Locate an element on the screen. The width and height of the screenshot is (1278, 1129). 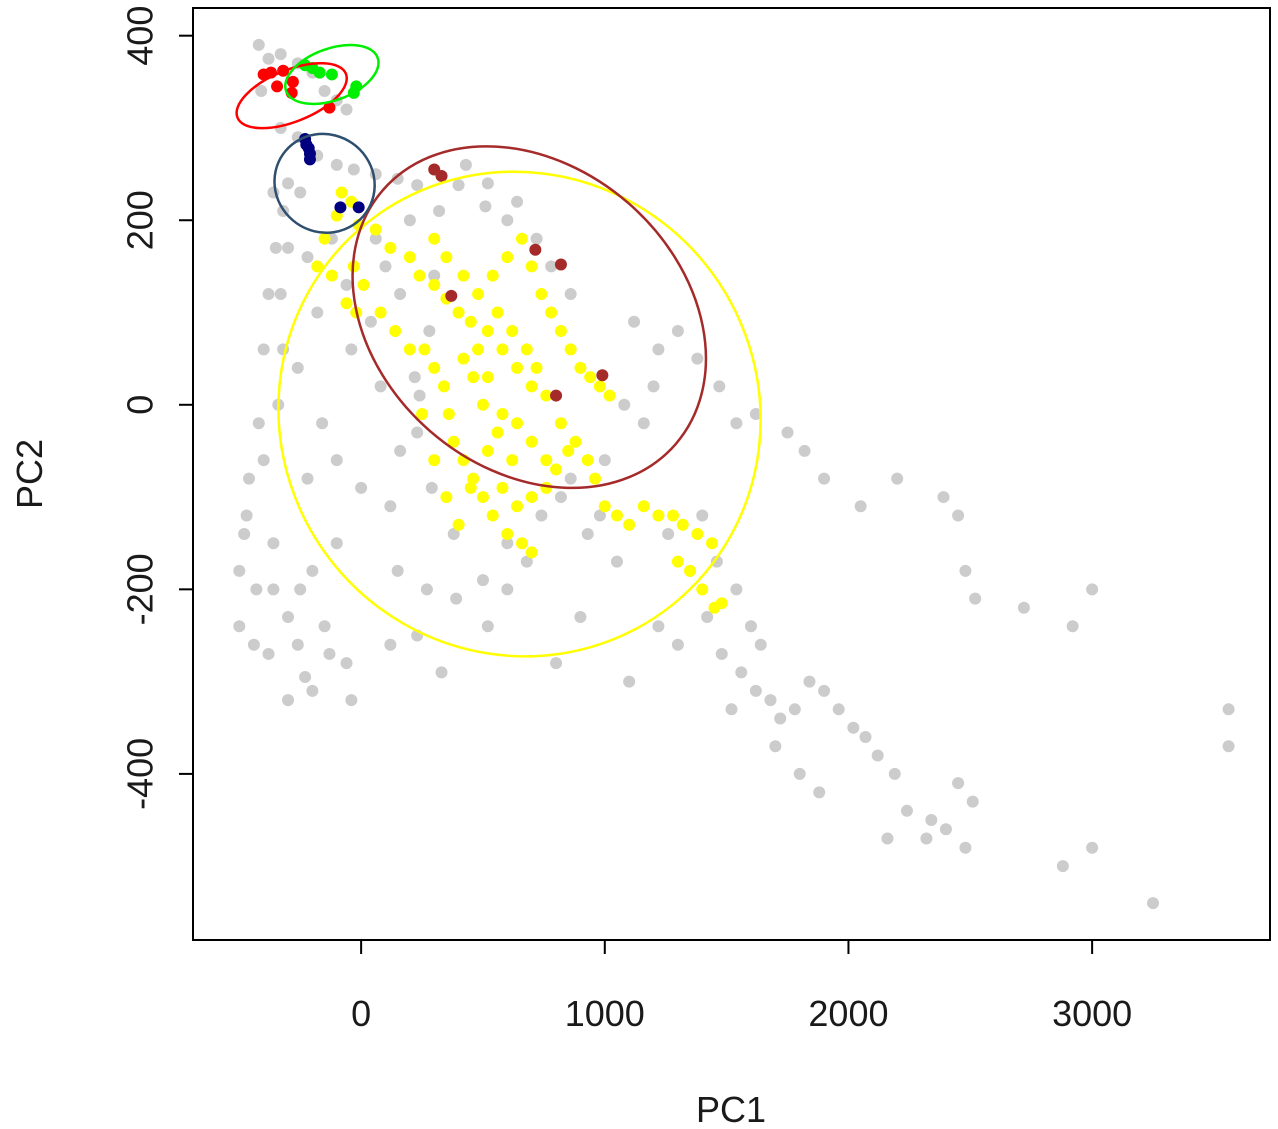
x-tick-label-3: 3000 is located at coordinates (1092, 1013).